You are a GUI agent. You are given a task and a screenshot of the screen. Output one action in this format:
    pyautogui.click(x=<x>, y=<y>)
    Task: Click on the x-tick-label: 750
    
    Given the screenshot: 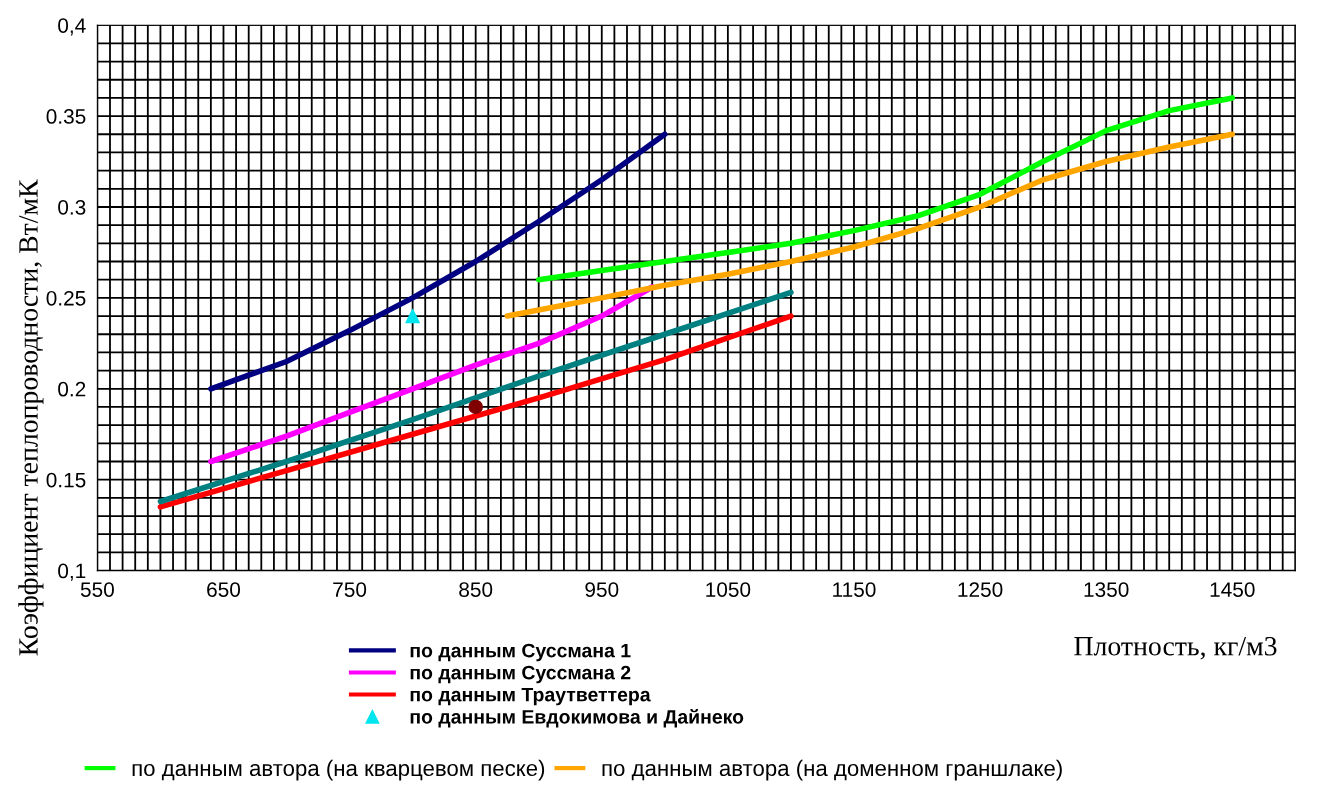 What is the action you would take?
    pyautogui.click(x=350, y=589)
    